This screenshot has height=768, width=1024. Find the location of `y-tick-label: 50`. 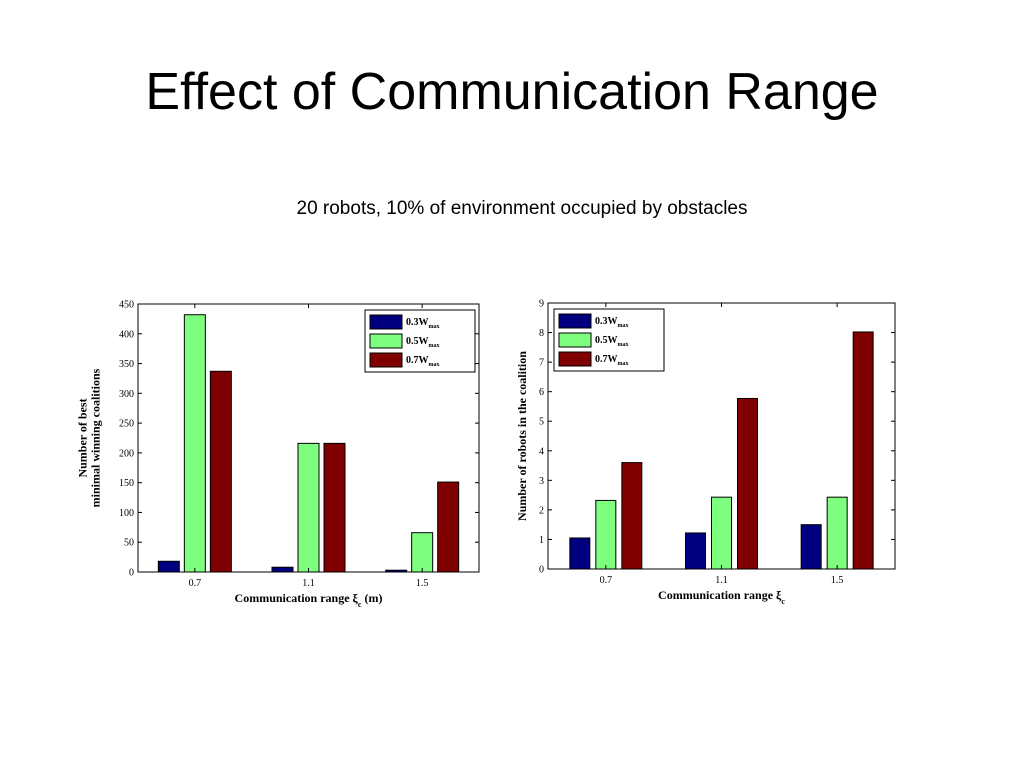

y-tick-label: 50 is located at coordinates (129, 543).